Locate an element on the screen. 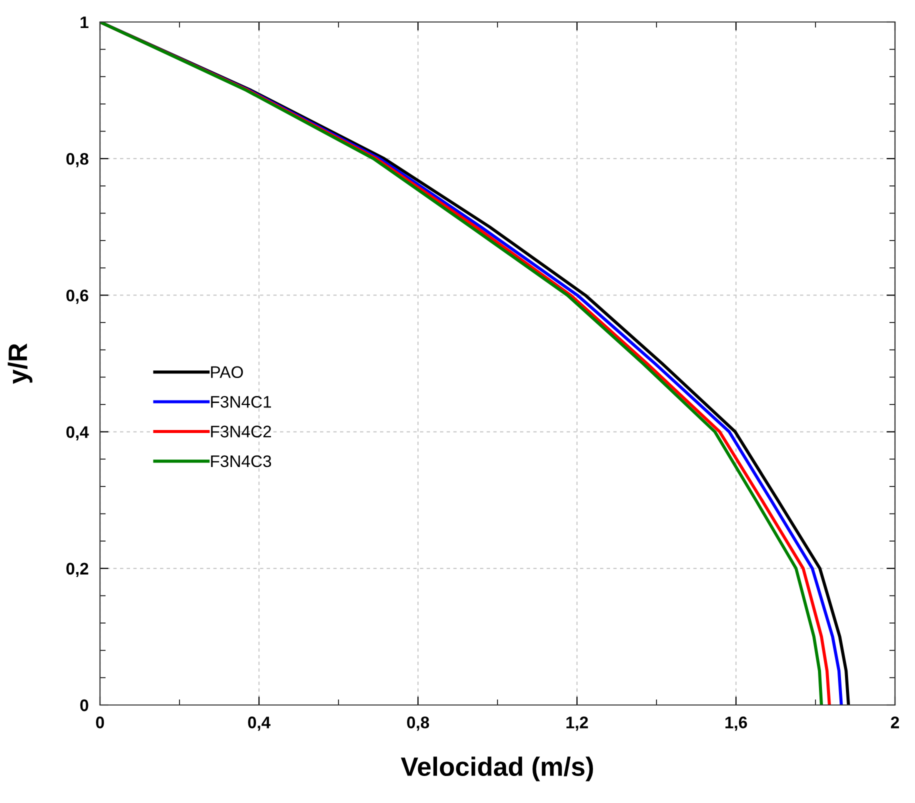 Image resolution: width=915 pixels, height=803 pixels. legend-label: PAO is located at coordinates (227, 372).